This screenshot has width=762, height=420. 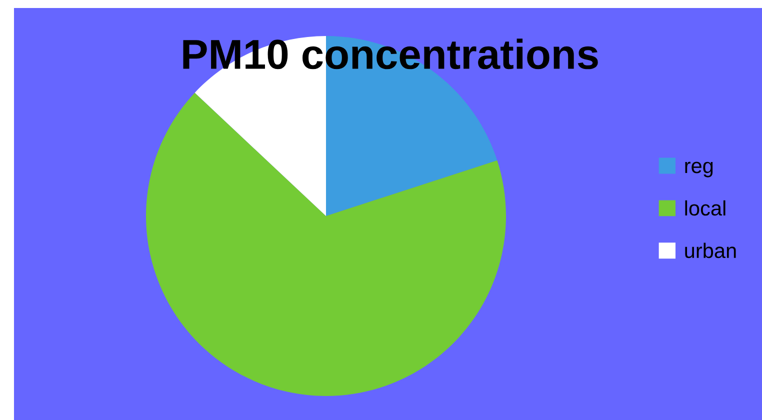 What do you see at coordinates (699, 170) in the screenshot?
I see `legend-label: reg` at bounding box center [699, 170].